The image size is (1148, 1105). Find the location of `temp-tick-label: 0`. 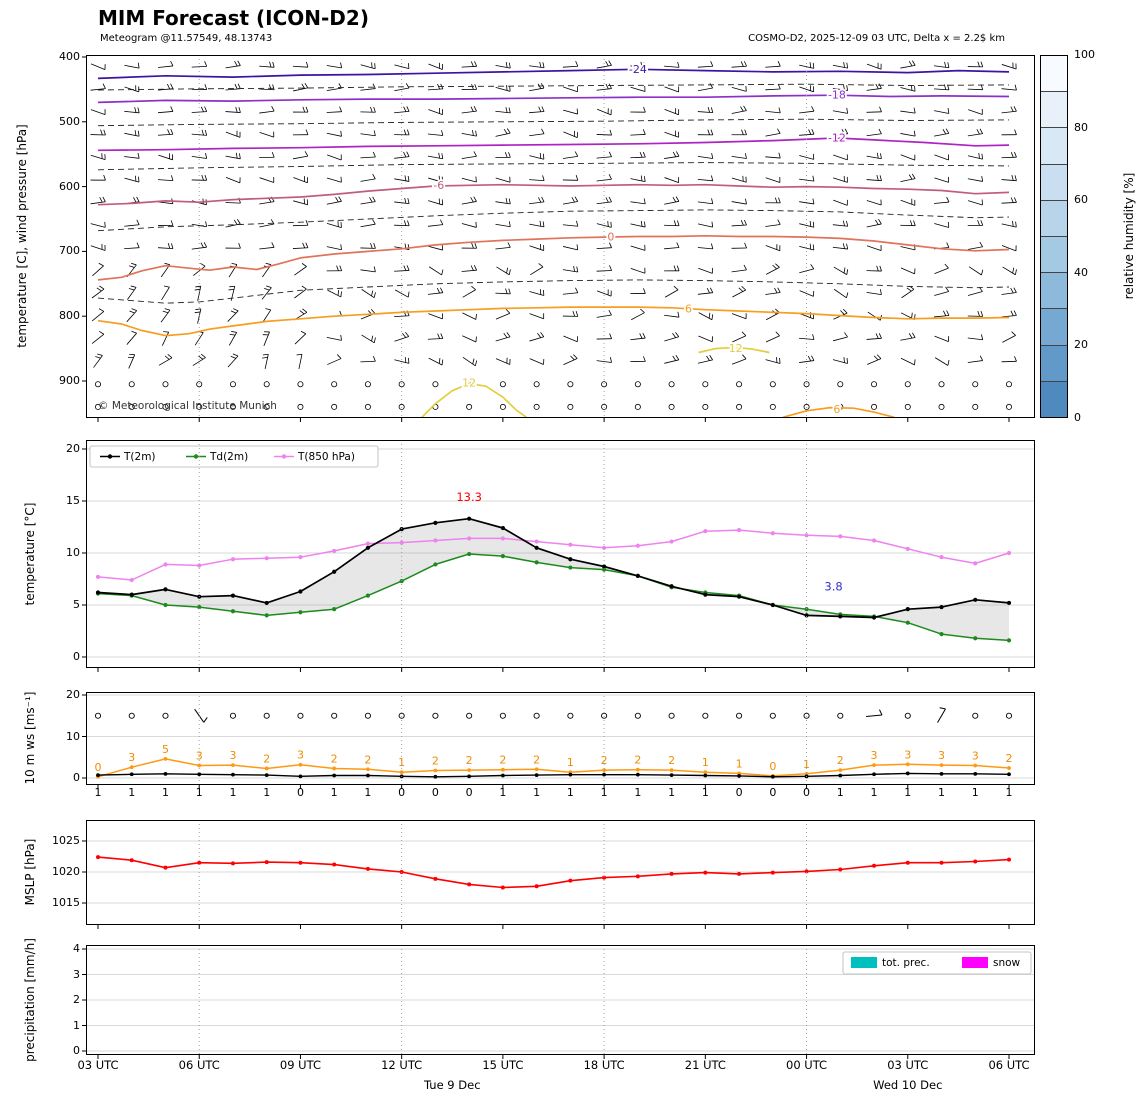

temp-tick-label: 0 is located at coordinates (76, 656).